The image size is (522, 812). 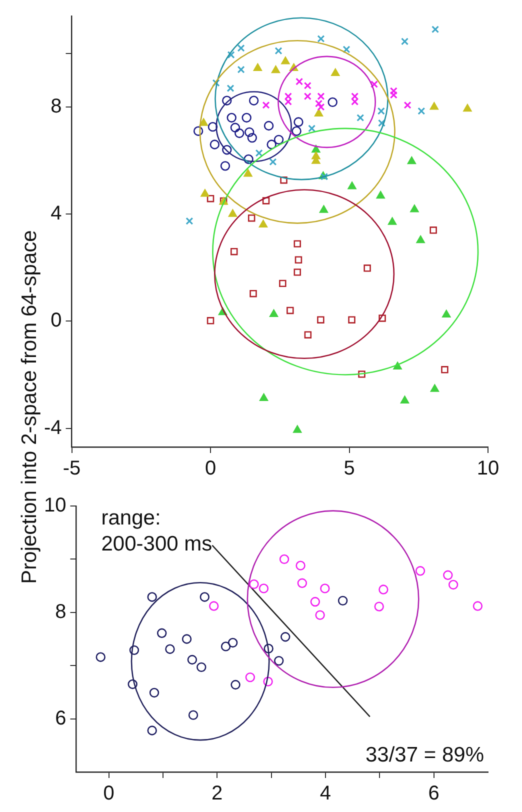 I want to click on y-tick-label: -4, so click(x=53, y=427).